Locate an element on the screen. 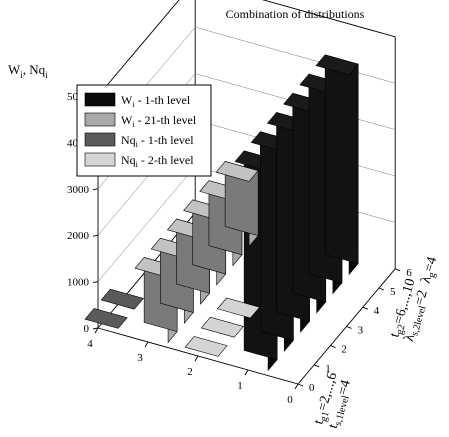 This screenshot has width=449, height=437. legend-item: Wi - 1-th level is located at coordinates (137, 100).